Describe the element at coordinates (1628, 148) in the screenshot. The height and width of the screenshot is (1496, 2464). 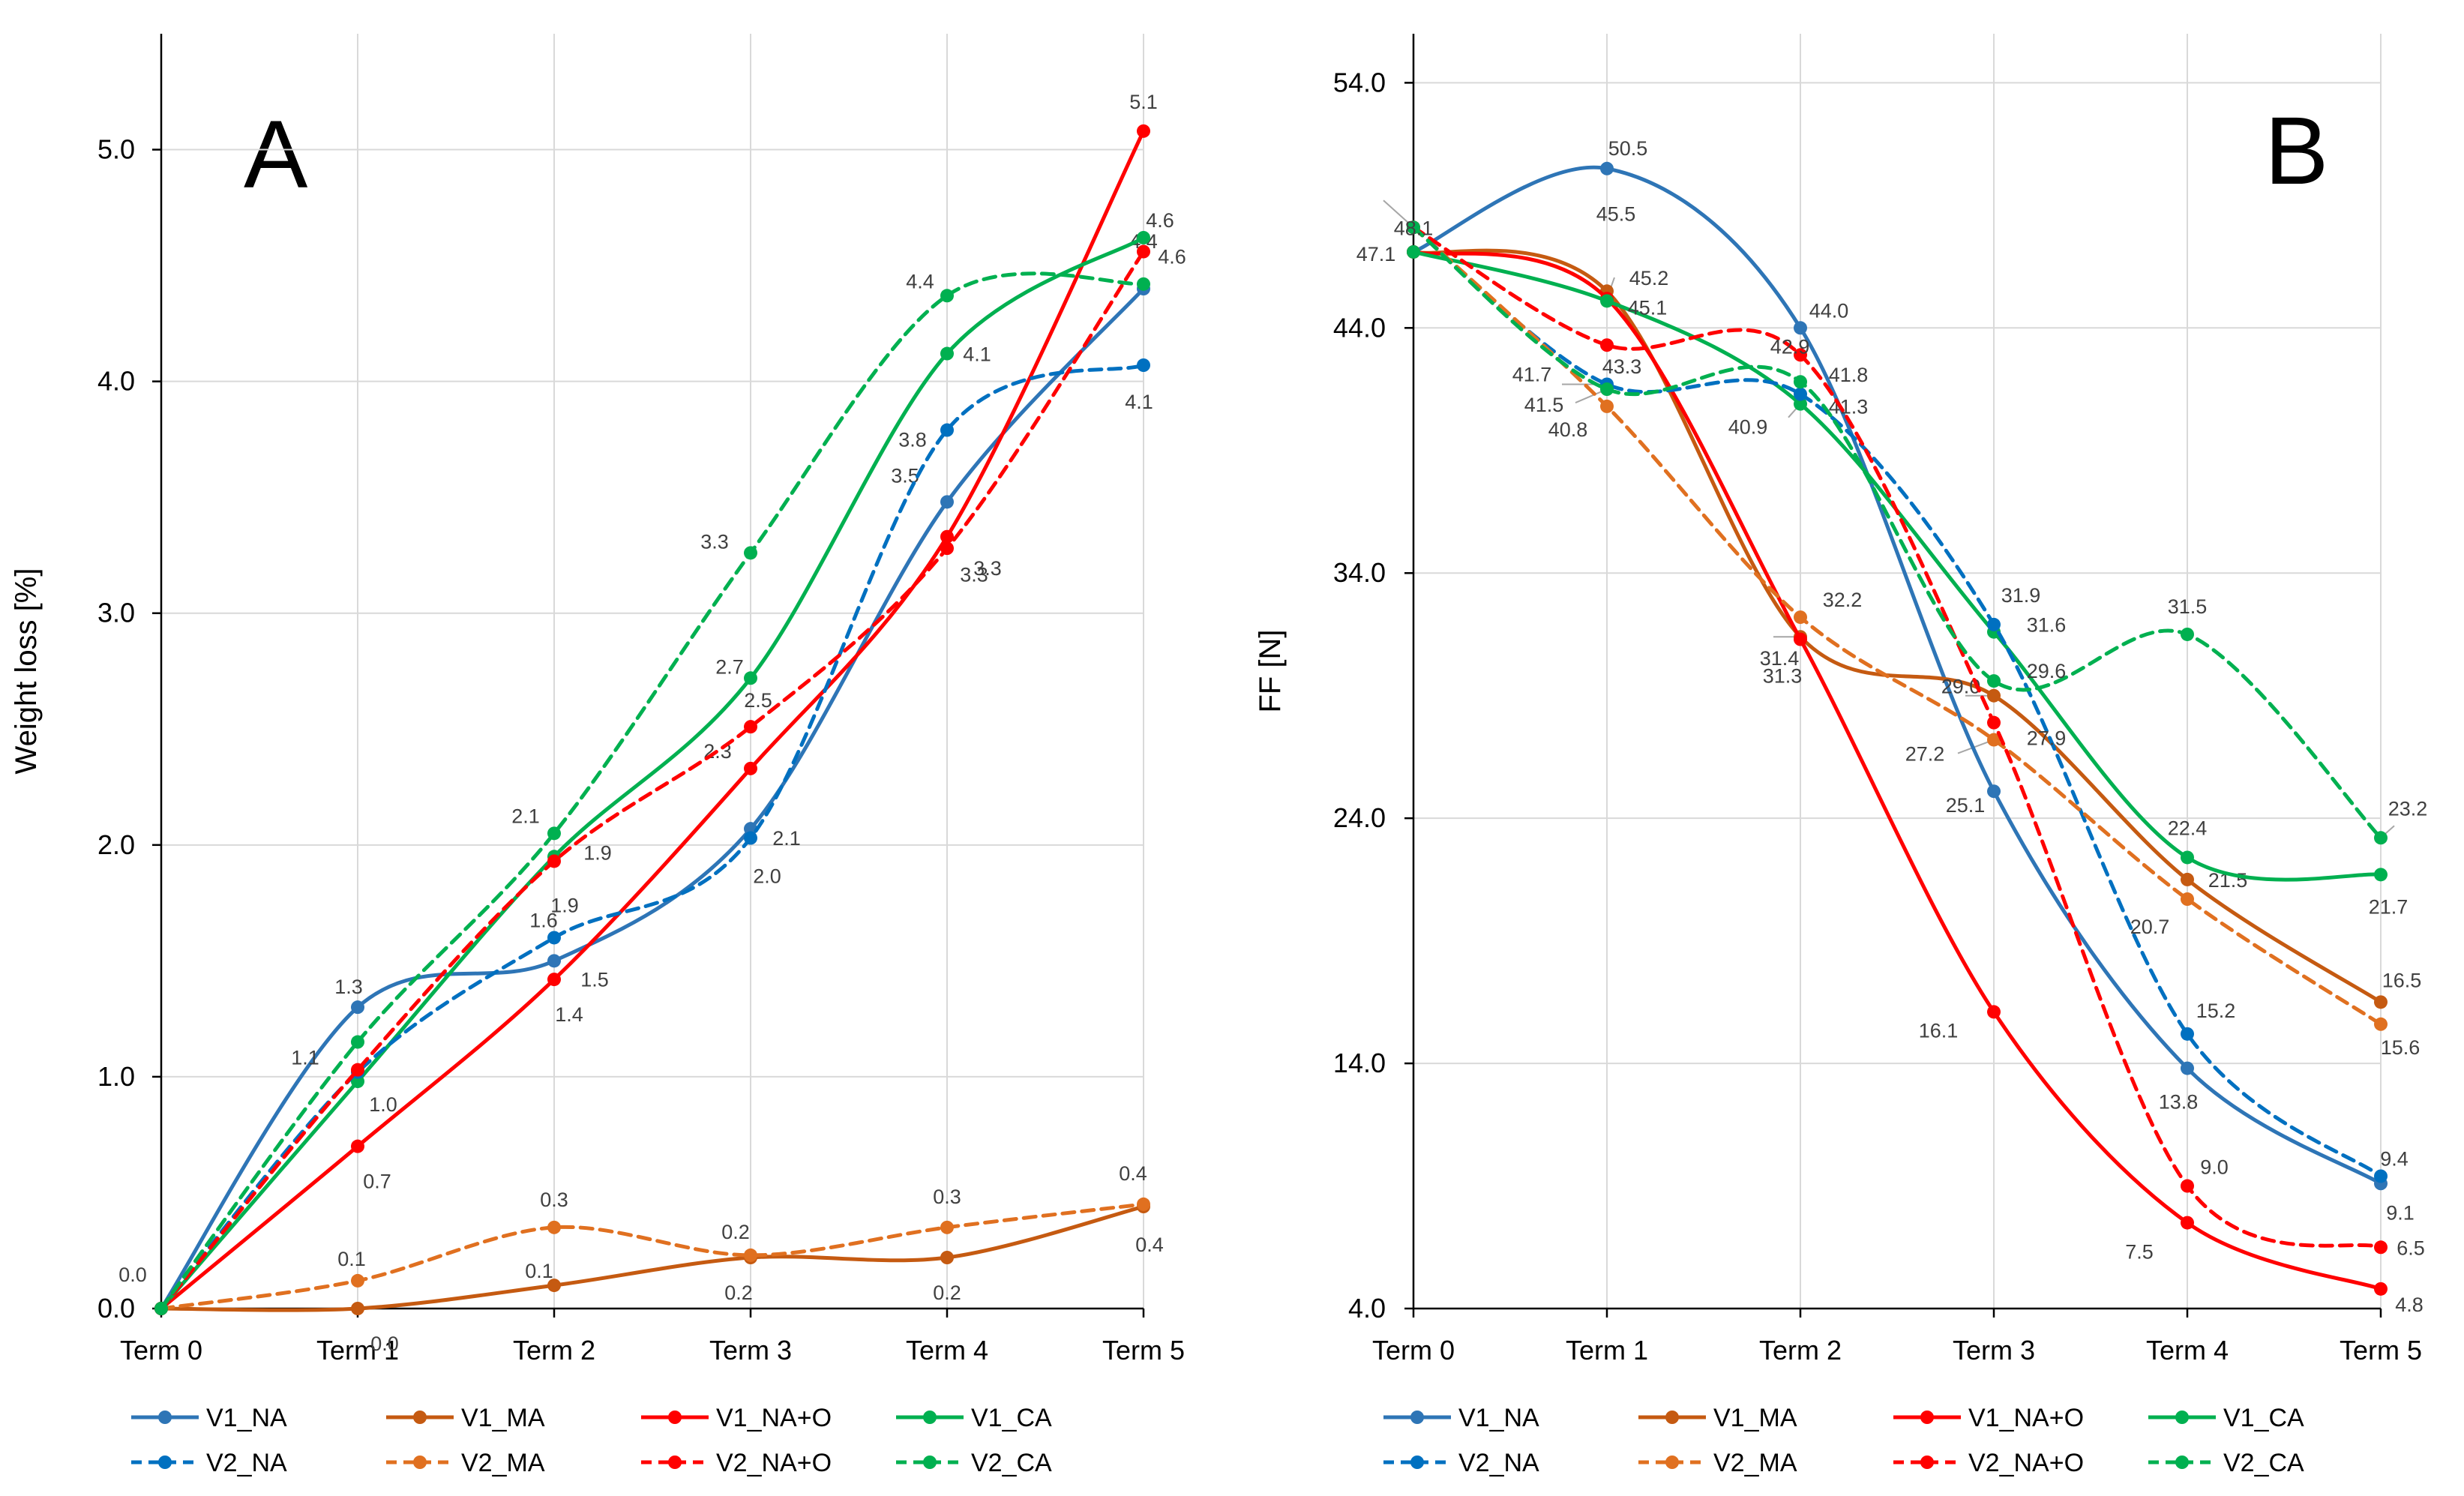
I see `data-label: 50.5` at that location.